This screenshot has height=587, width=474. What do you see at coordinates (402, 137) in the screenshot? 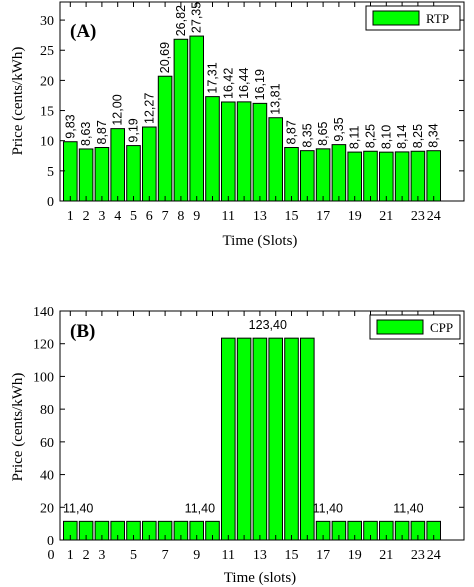
I see `a-data-label-22: 8,14` at bounding box center [402, 137].